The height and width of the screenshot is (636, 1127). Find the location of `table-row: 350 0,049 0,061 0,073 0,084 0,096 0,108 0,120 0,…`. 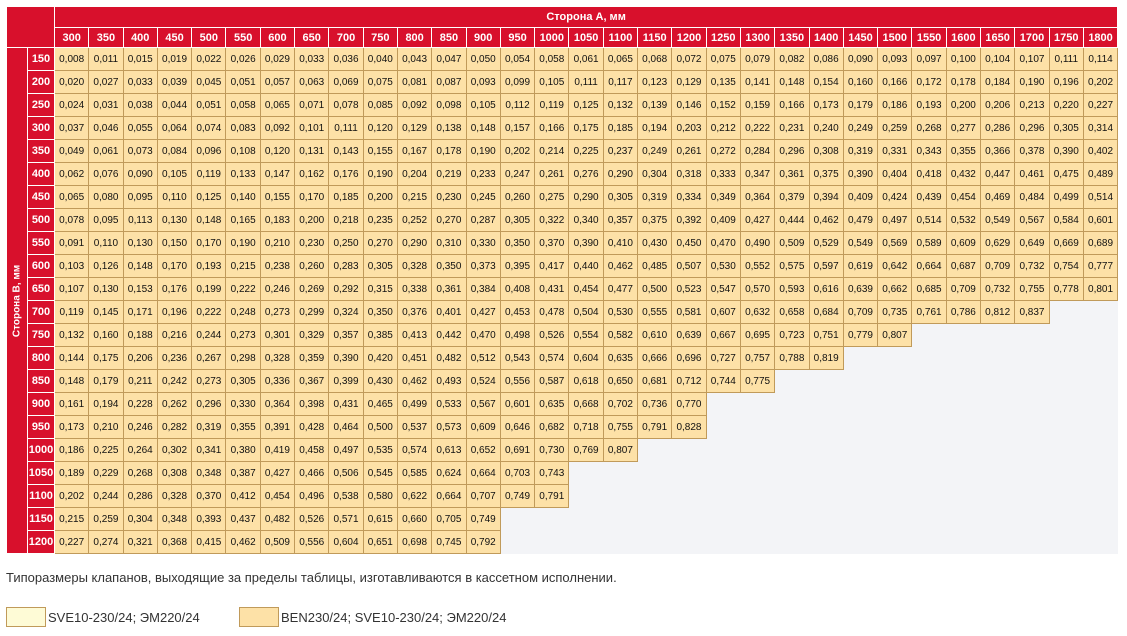

table-row: 350 0,049 0,061 0,073 0,084 0,096 0,108 0,120 0,… is located at coordinates (563, 151).